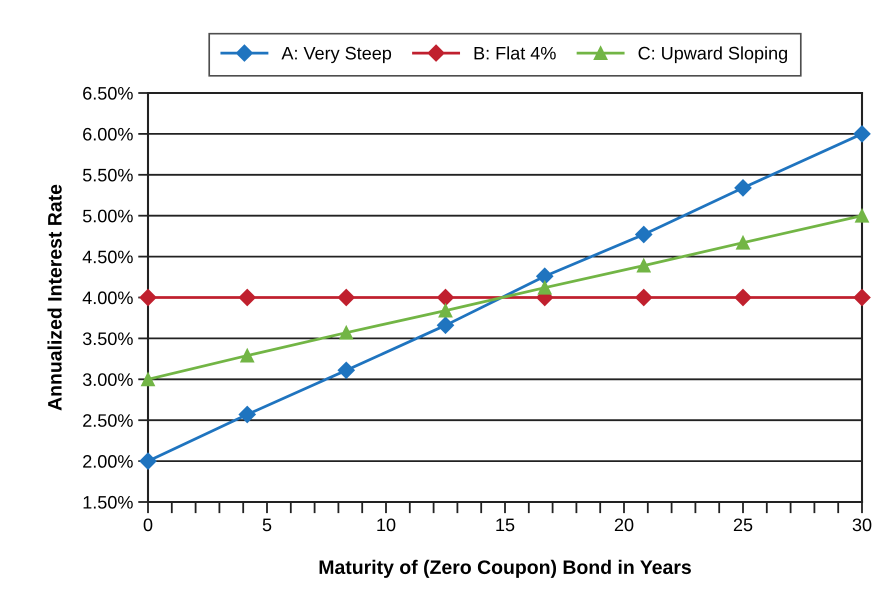 The image size is (875, 593). Describe the element at coordinates (108, 461) in the screenshot. I see `y-tick-label: 2.00%` at that location.